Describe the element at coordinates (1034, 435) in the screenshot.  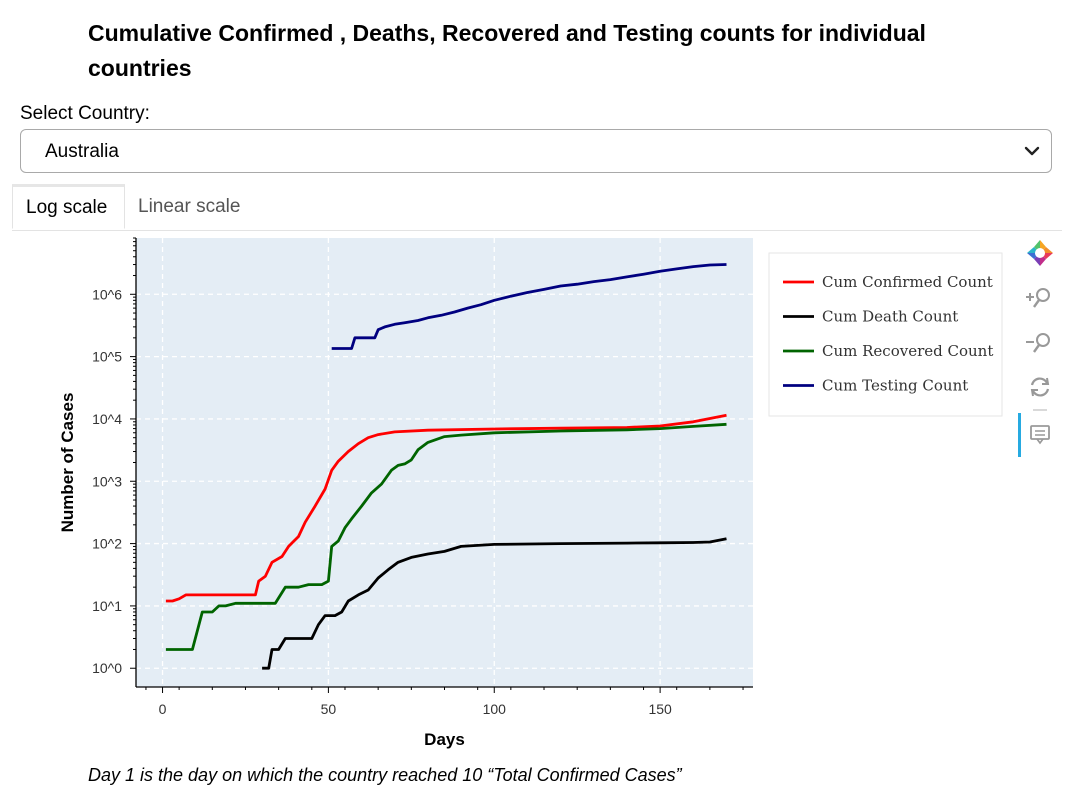
I see `hover-tooltip-icon` at that location.